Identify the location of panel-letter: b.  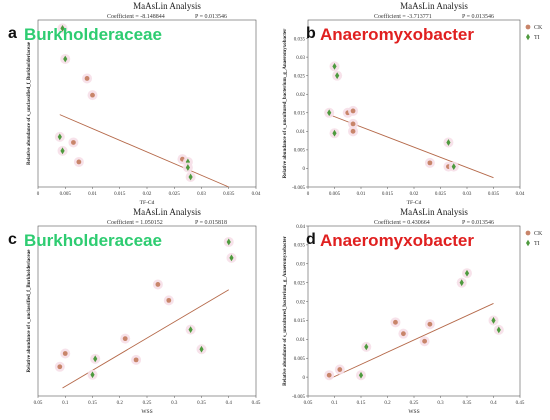
(311, 33).